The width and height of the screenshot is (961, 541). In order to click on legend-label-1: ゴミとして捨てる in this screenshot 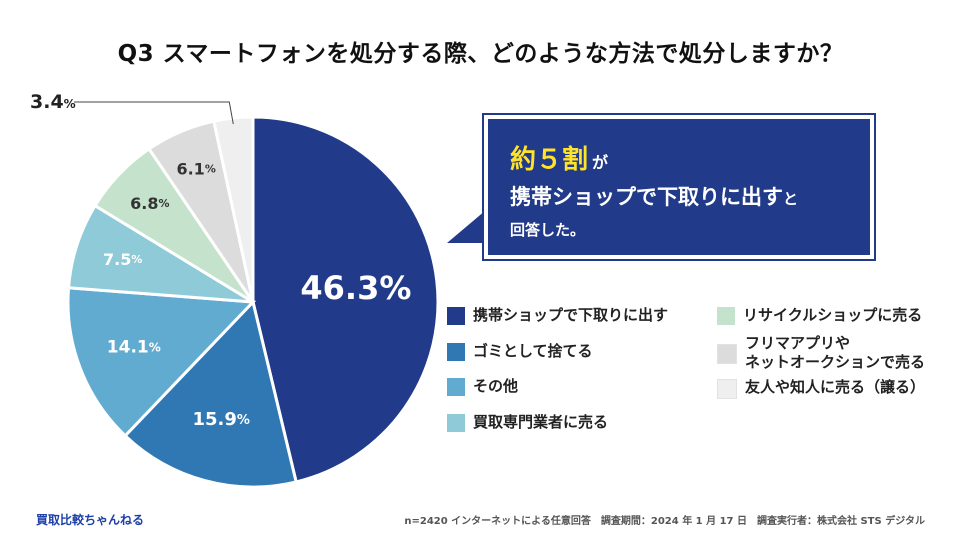, I will do `click(533, 351)`.